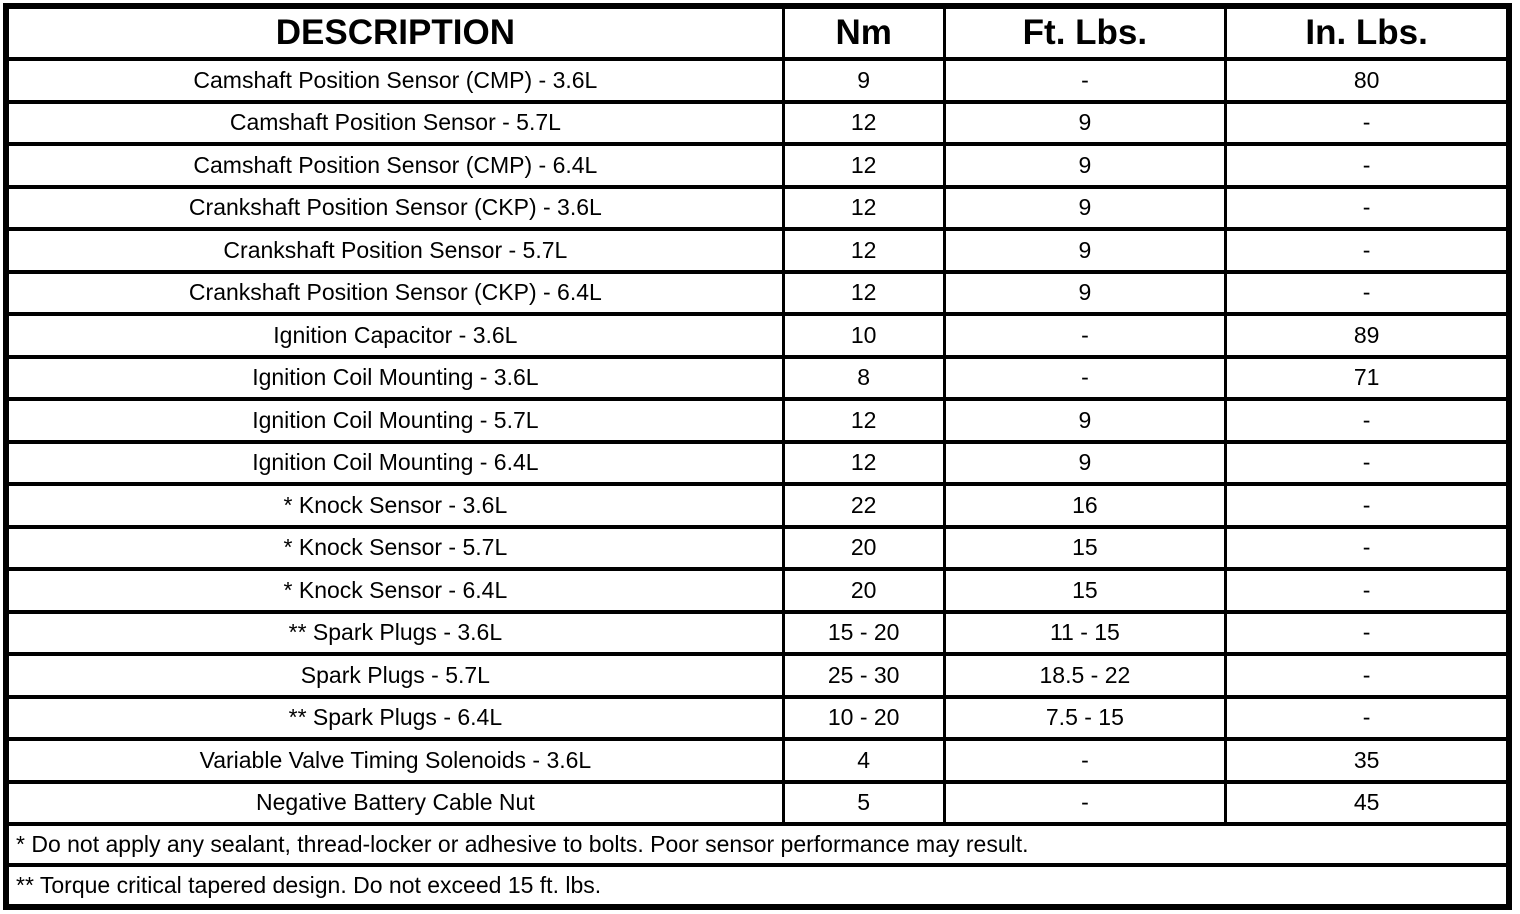 Image resolution: width=1520 pixels, height=914 pixels. Describe the element at coordinates (394, 80) in the screenshot. I see `description-cell: Camshaft Position Sensor (CMP) - 3.6L` at that location.